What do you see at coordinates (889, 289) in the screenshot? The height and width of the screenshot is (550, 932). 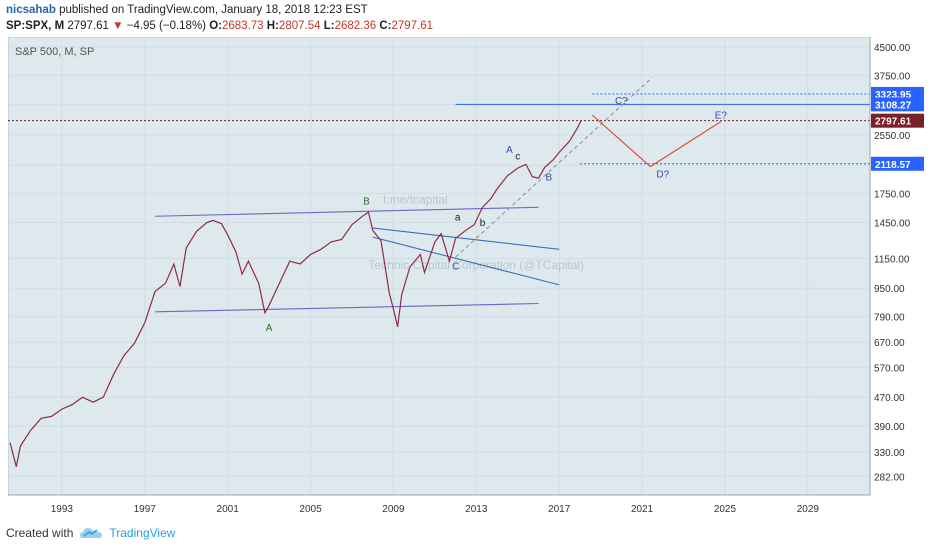 I see `y-tick-label: 950.00` at bounding box center [889, 289].